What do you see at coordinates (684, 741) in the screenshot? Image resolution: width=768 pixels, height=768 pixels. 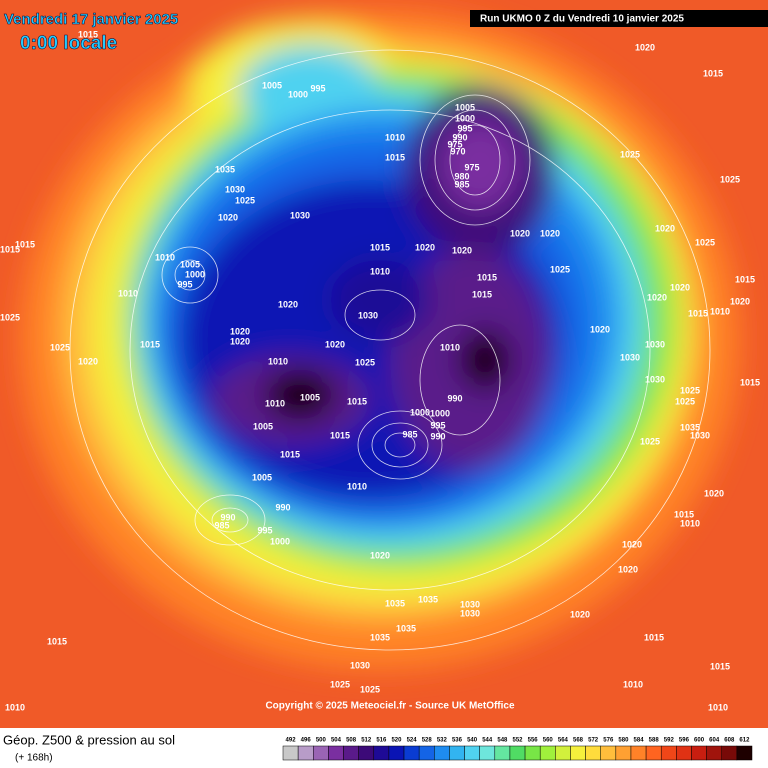 I see `scale-label: 596` at bounding box center [684, 741].